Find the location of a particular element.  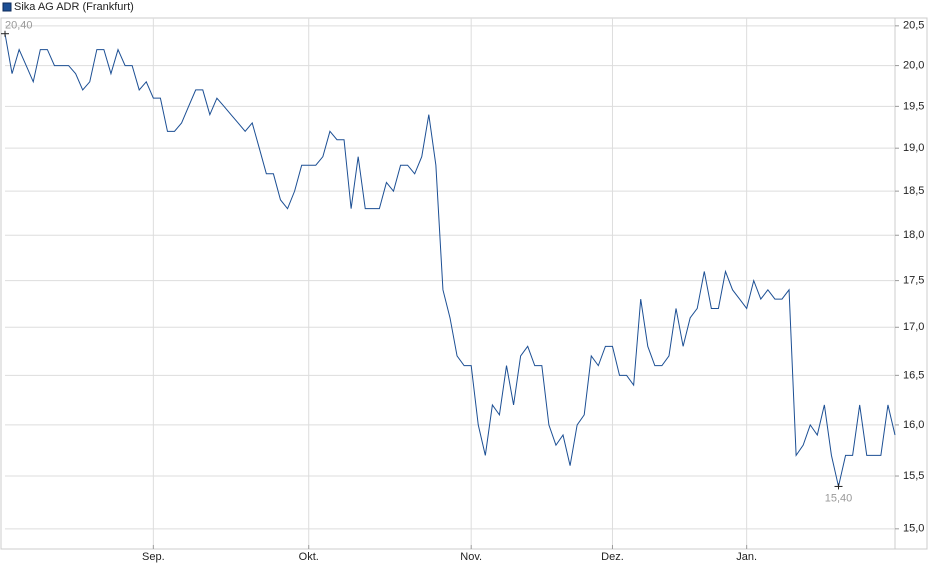

extreme-label: 20,40 is located at coordinates (19, 26).